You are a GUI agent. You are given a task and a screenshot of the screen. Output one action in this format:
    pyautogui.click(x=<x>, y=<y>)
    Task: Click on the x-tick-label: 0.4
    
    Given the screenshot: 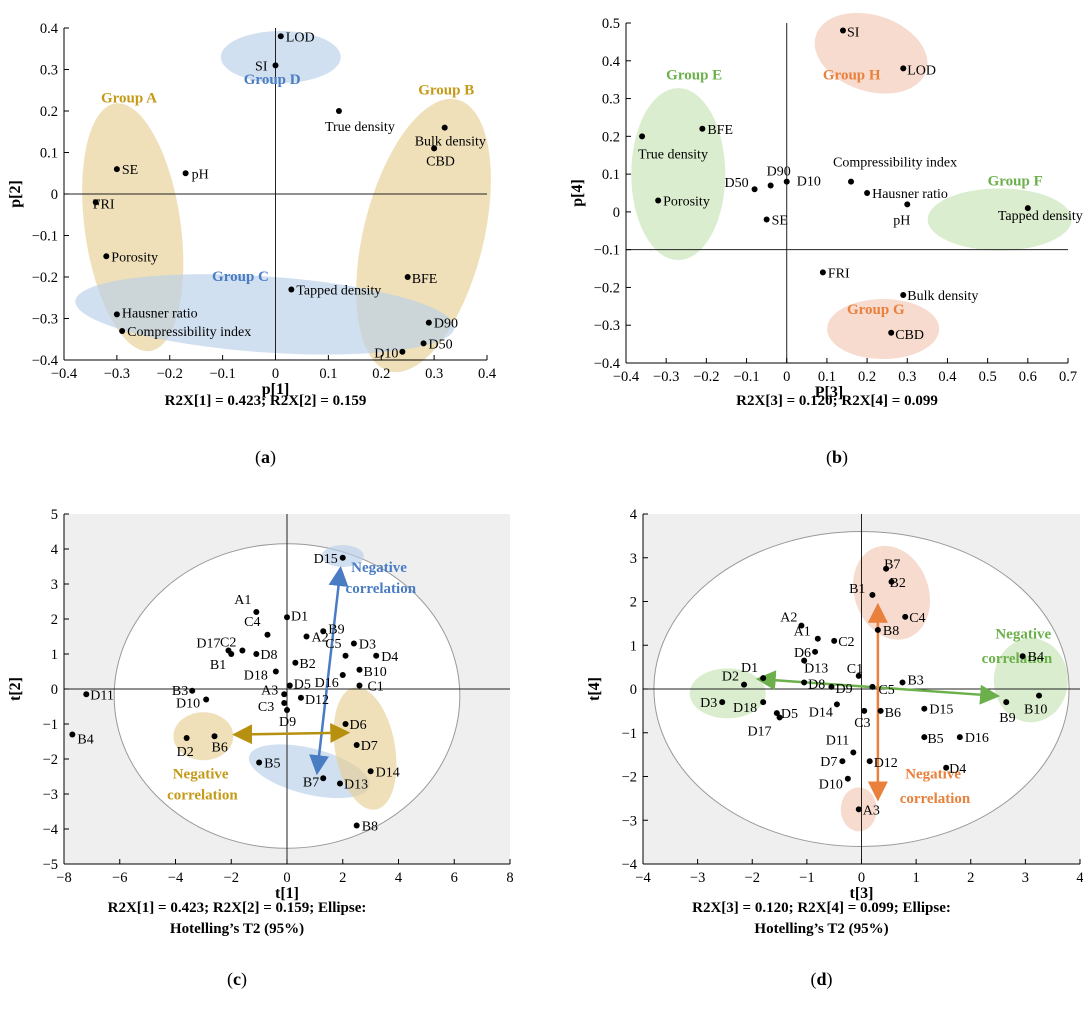 What is the action you would take?
    pyautogui.click(x=487, y=374)
    